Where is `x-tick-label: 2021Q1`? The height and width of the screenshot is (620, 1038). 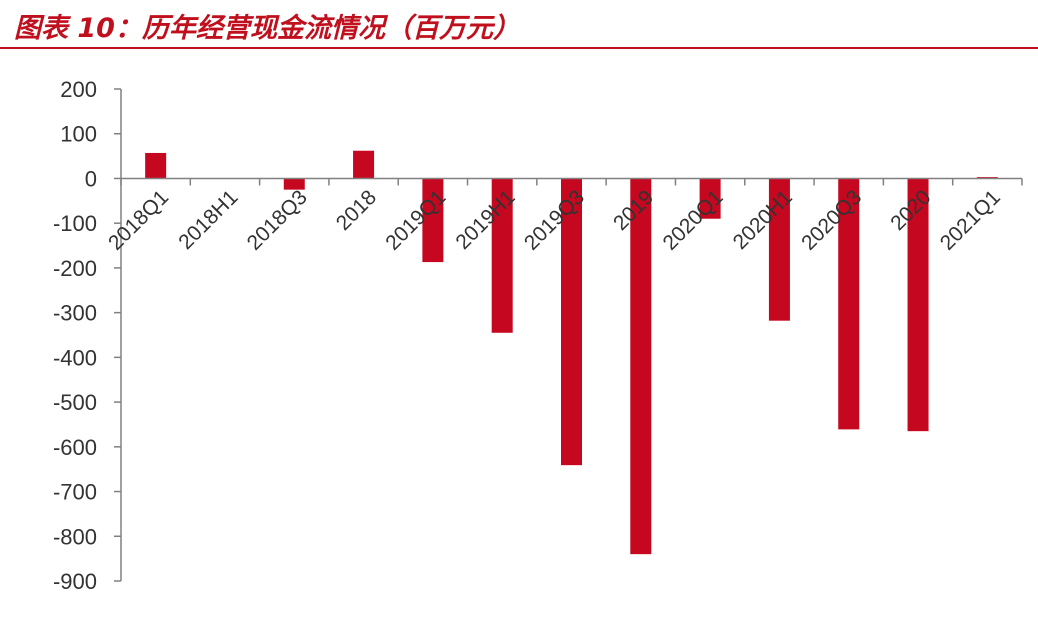
x-tick-label: 2021Q1 is located at coordinates (970, 220).